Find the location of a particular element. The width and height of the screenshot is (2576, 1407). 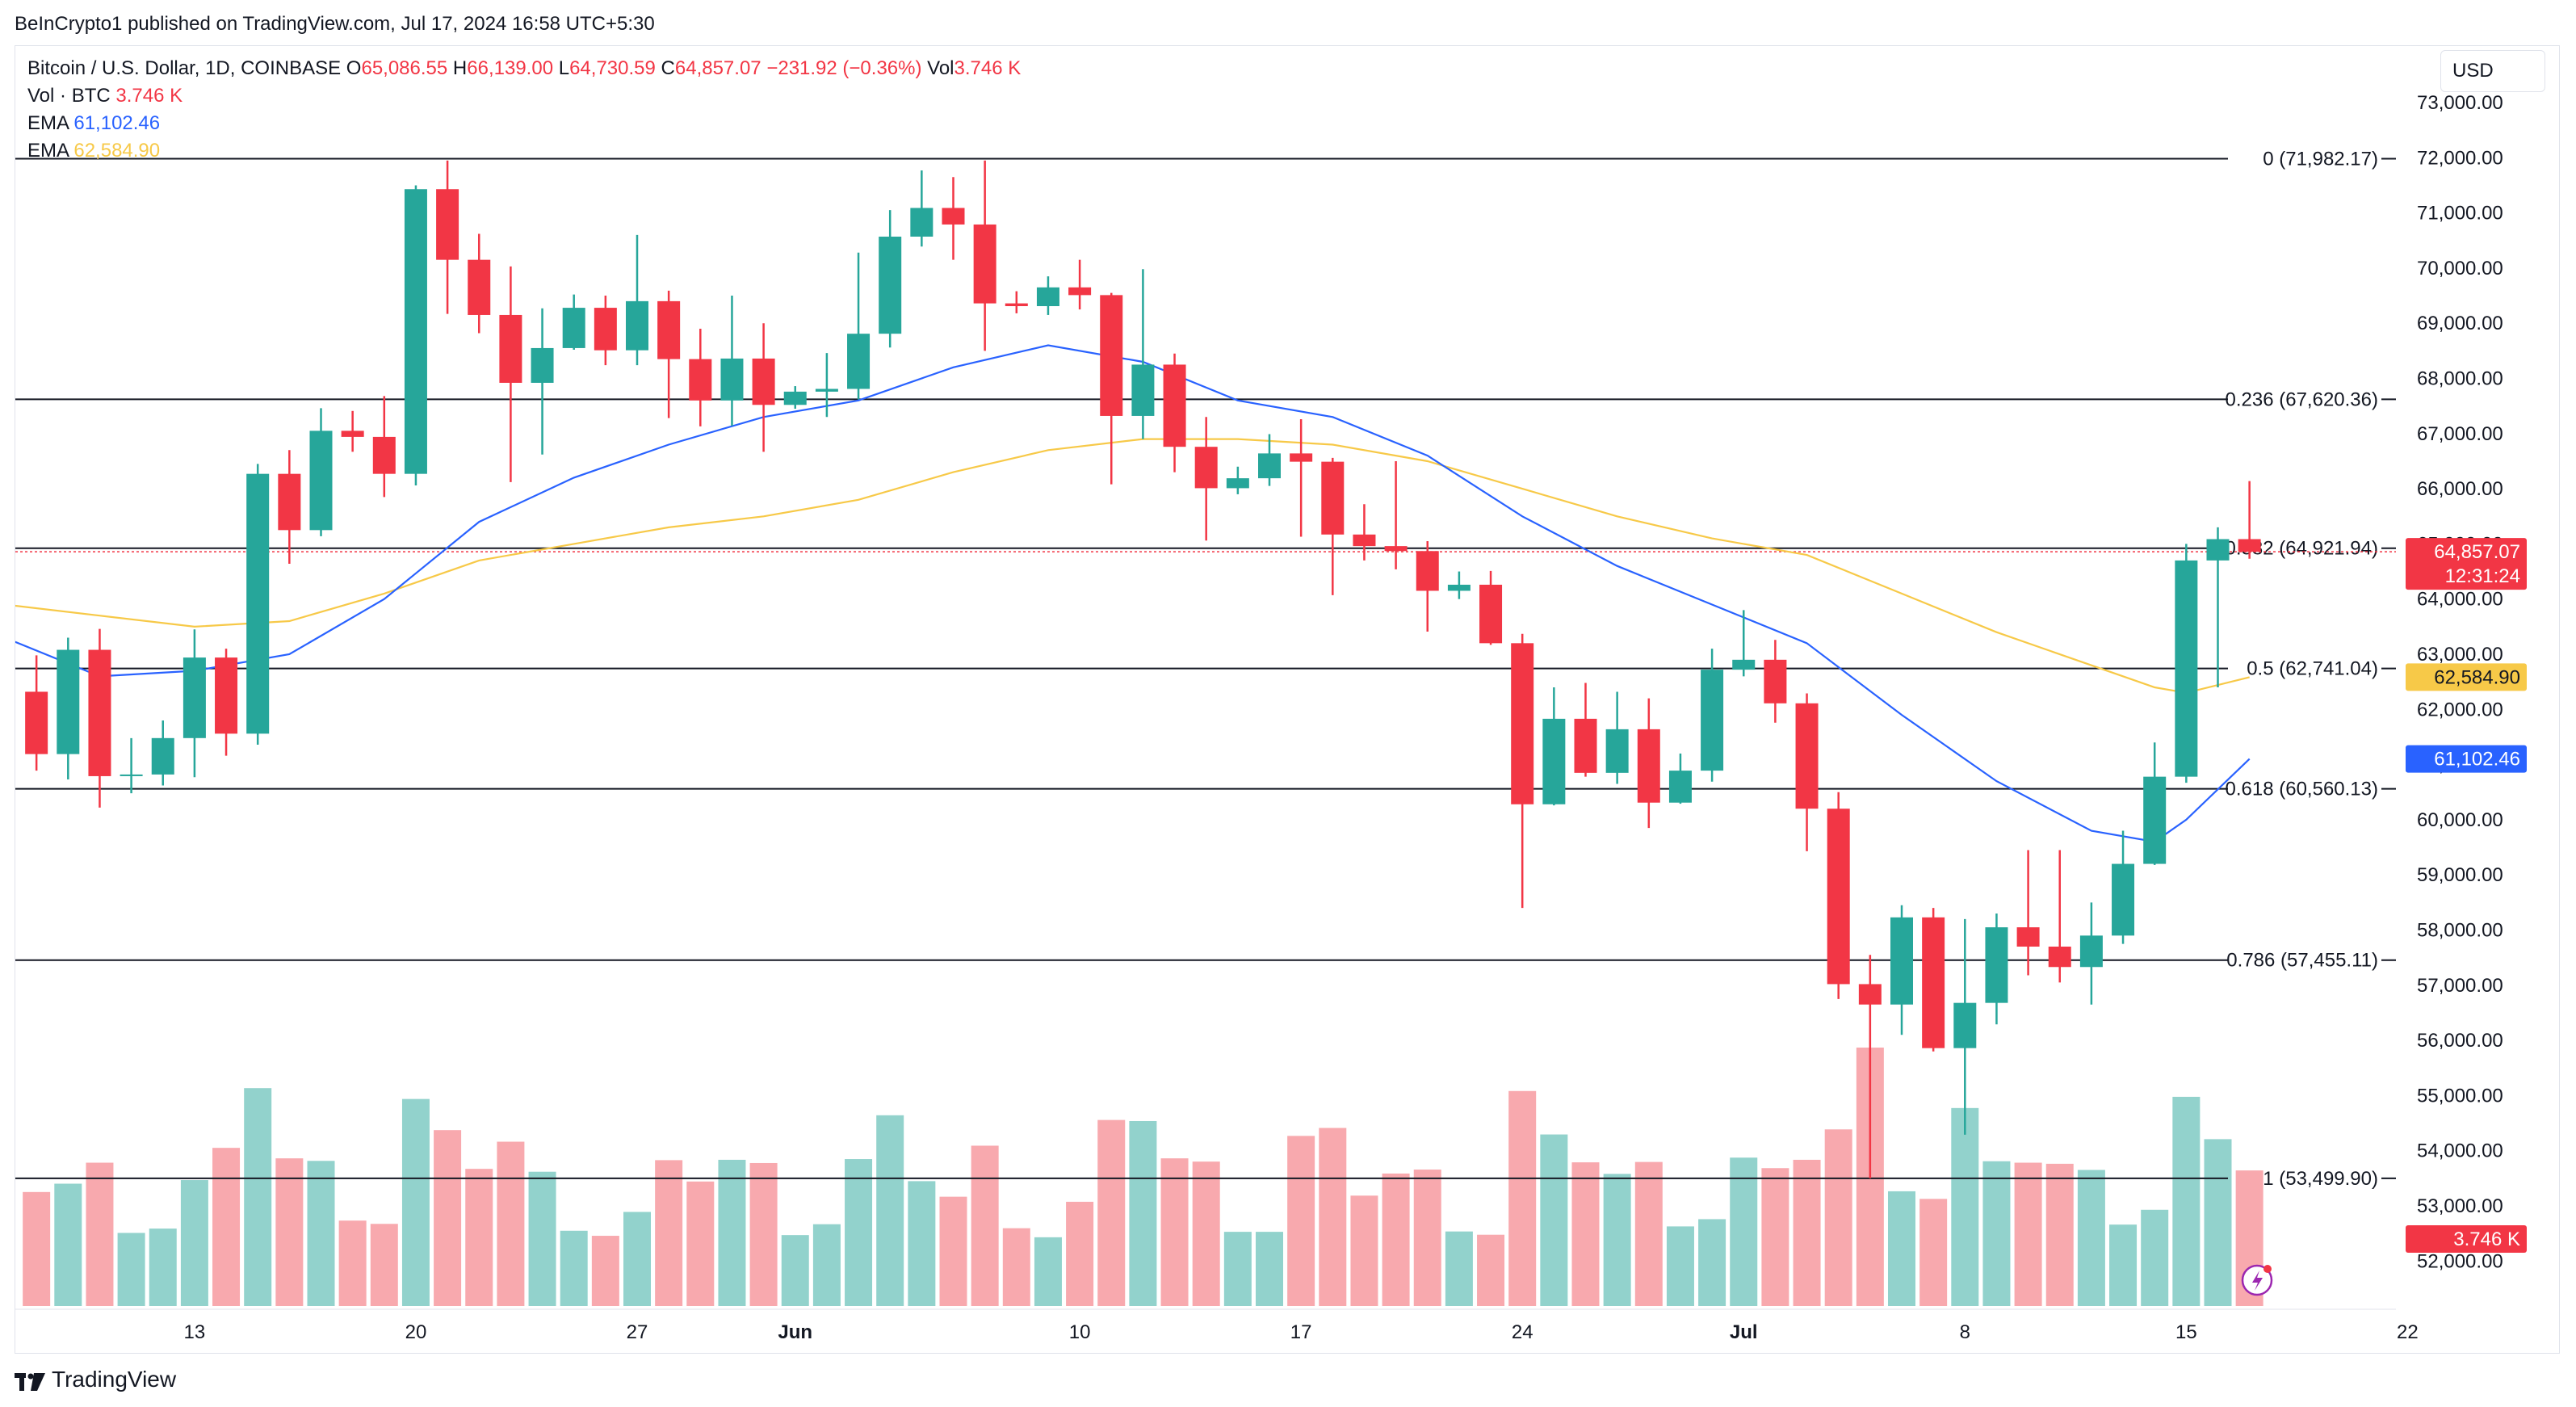

legend-ema-slow-value: 62,584.90 is located at coordinates (117, 151).